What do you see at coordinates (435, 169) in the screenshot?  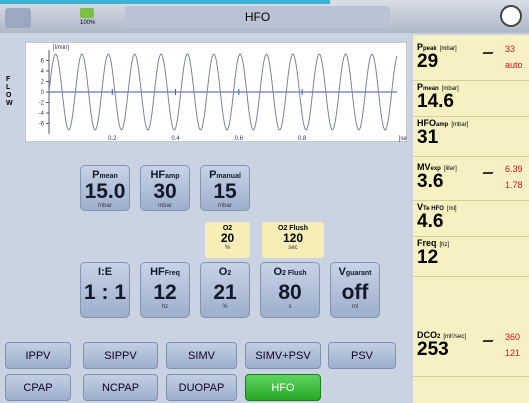 I see `label-sub: exp` at bounding box center [435, 169].